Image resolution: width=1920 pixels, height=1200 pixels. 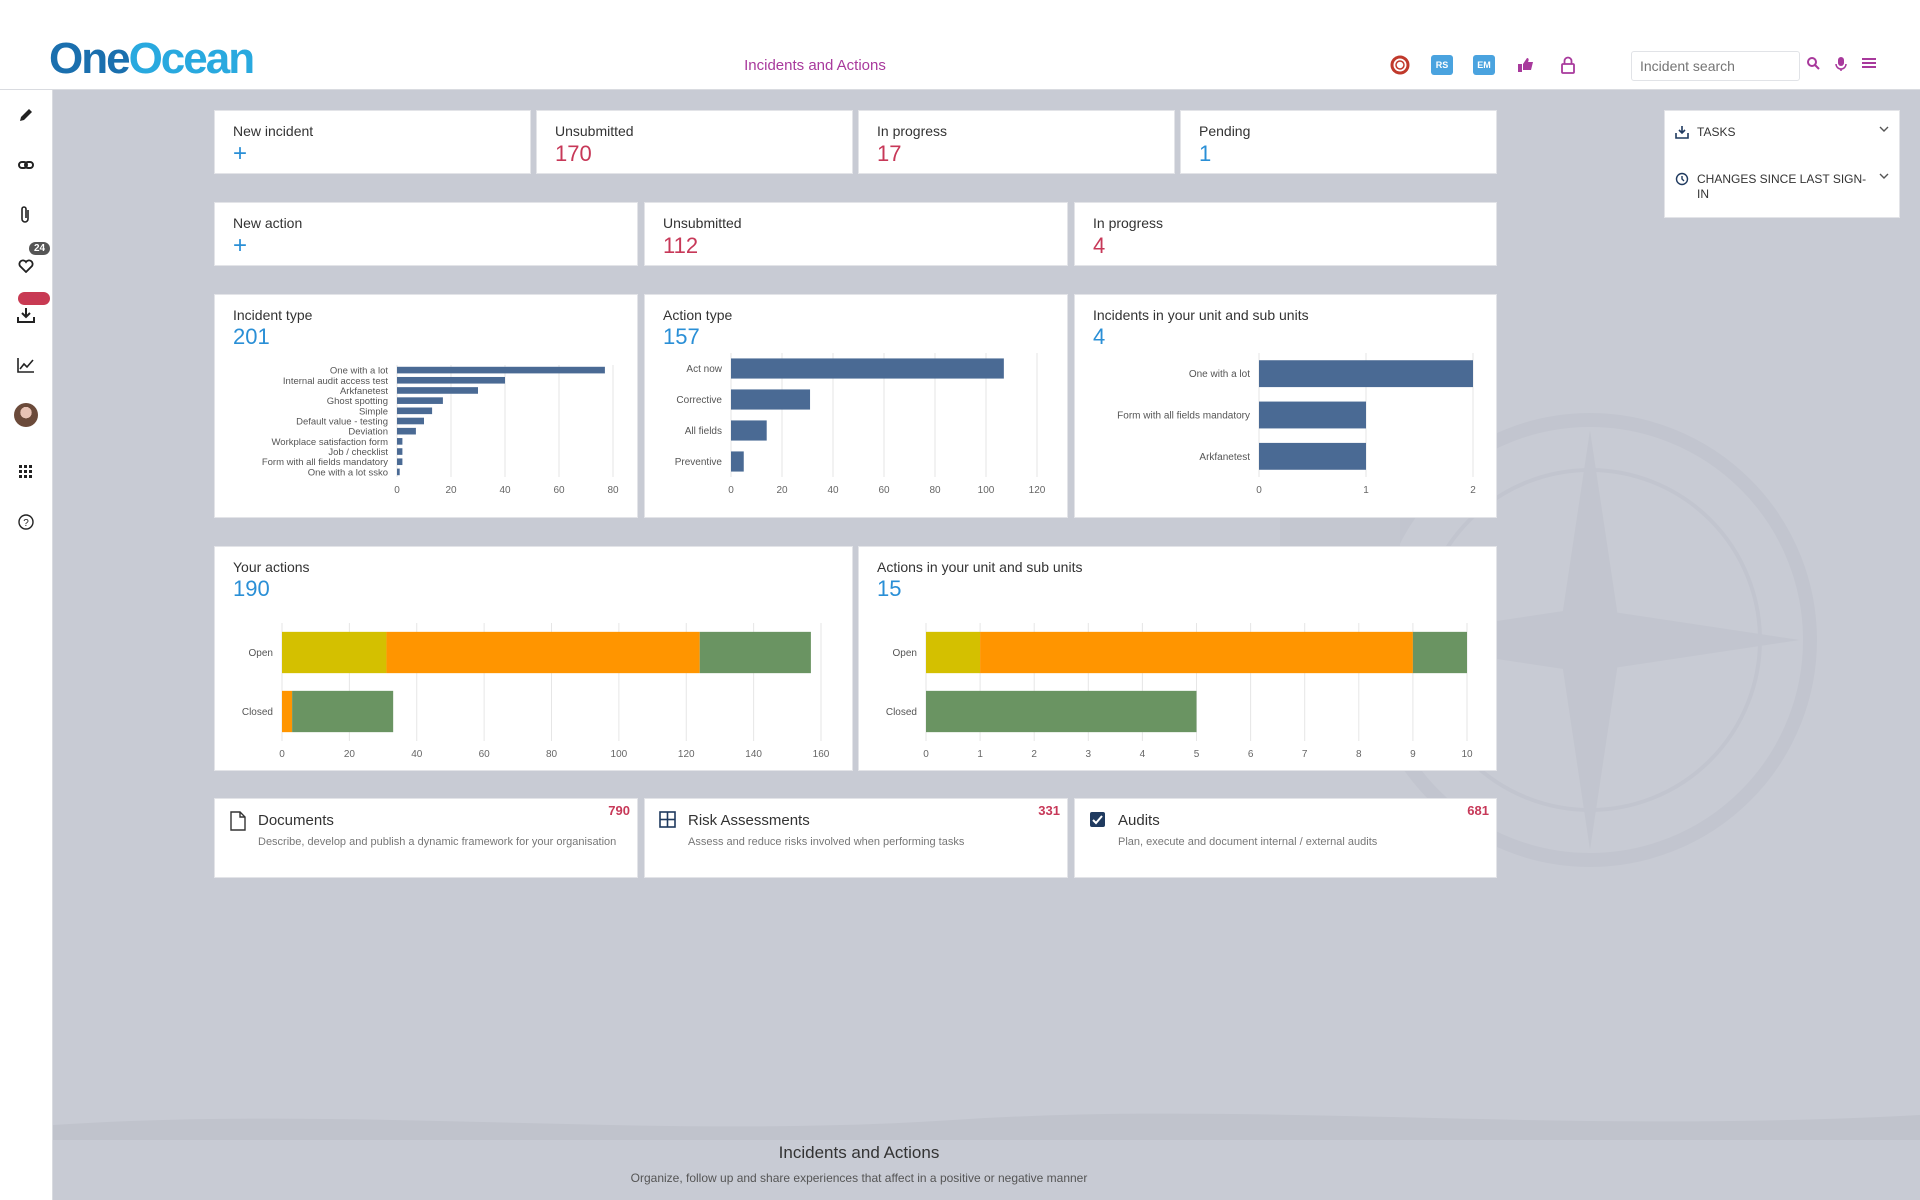 I want to click on changes-since-last-signin-label: CHANGES SINCE LAST SIGN-IN, so click(x=1782, y=186).